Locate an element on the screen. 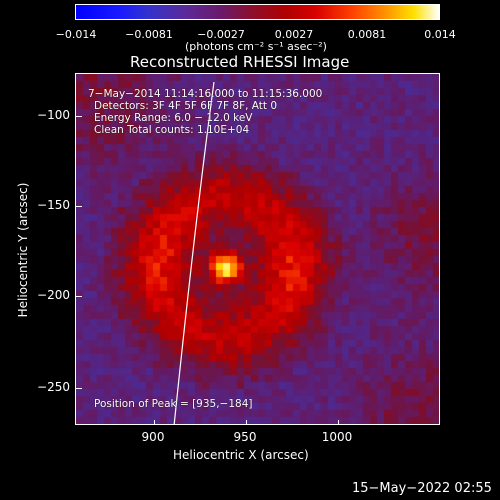 This screenshot has width=500, height=500. info-detectors: Detectors: 3F 4F 5F 6F 7F 8F, Att 0 is located at coordinates (186, 106).